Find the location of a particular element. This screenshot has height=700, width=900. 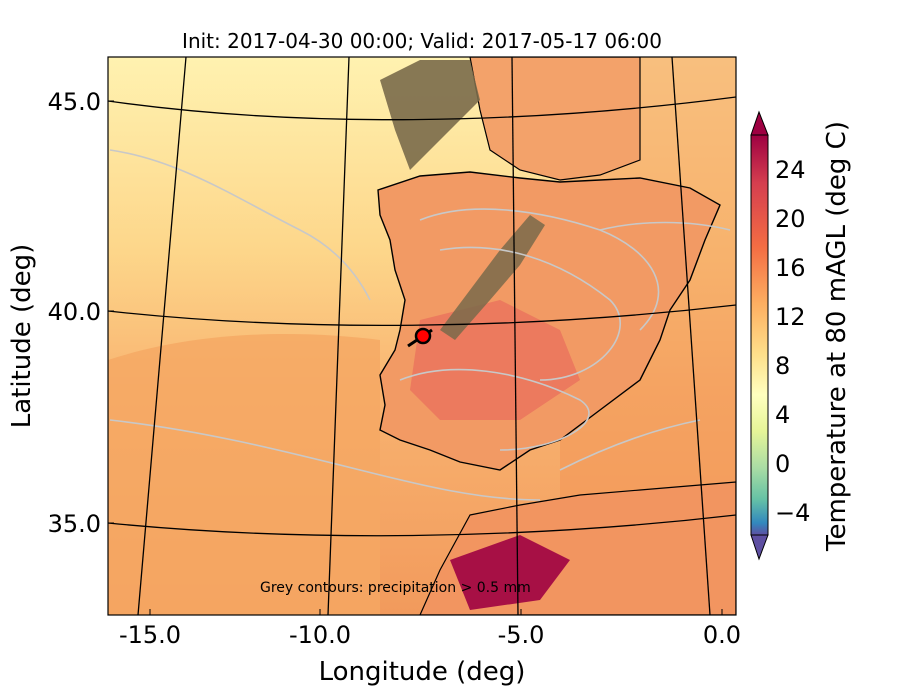

colorbar-tick: 24 is located at coordinates (790, 170).